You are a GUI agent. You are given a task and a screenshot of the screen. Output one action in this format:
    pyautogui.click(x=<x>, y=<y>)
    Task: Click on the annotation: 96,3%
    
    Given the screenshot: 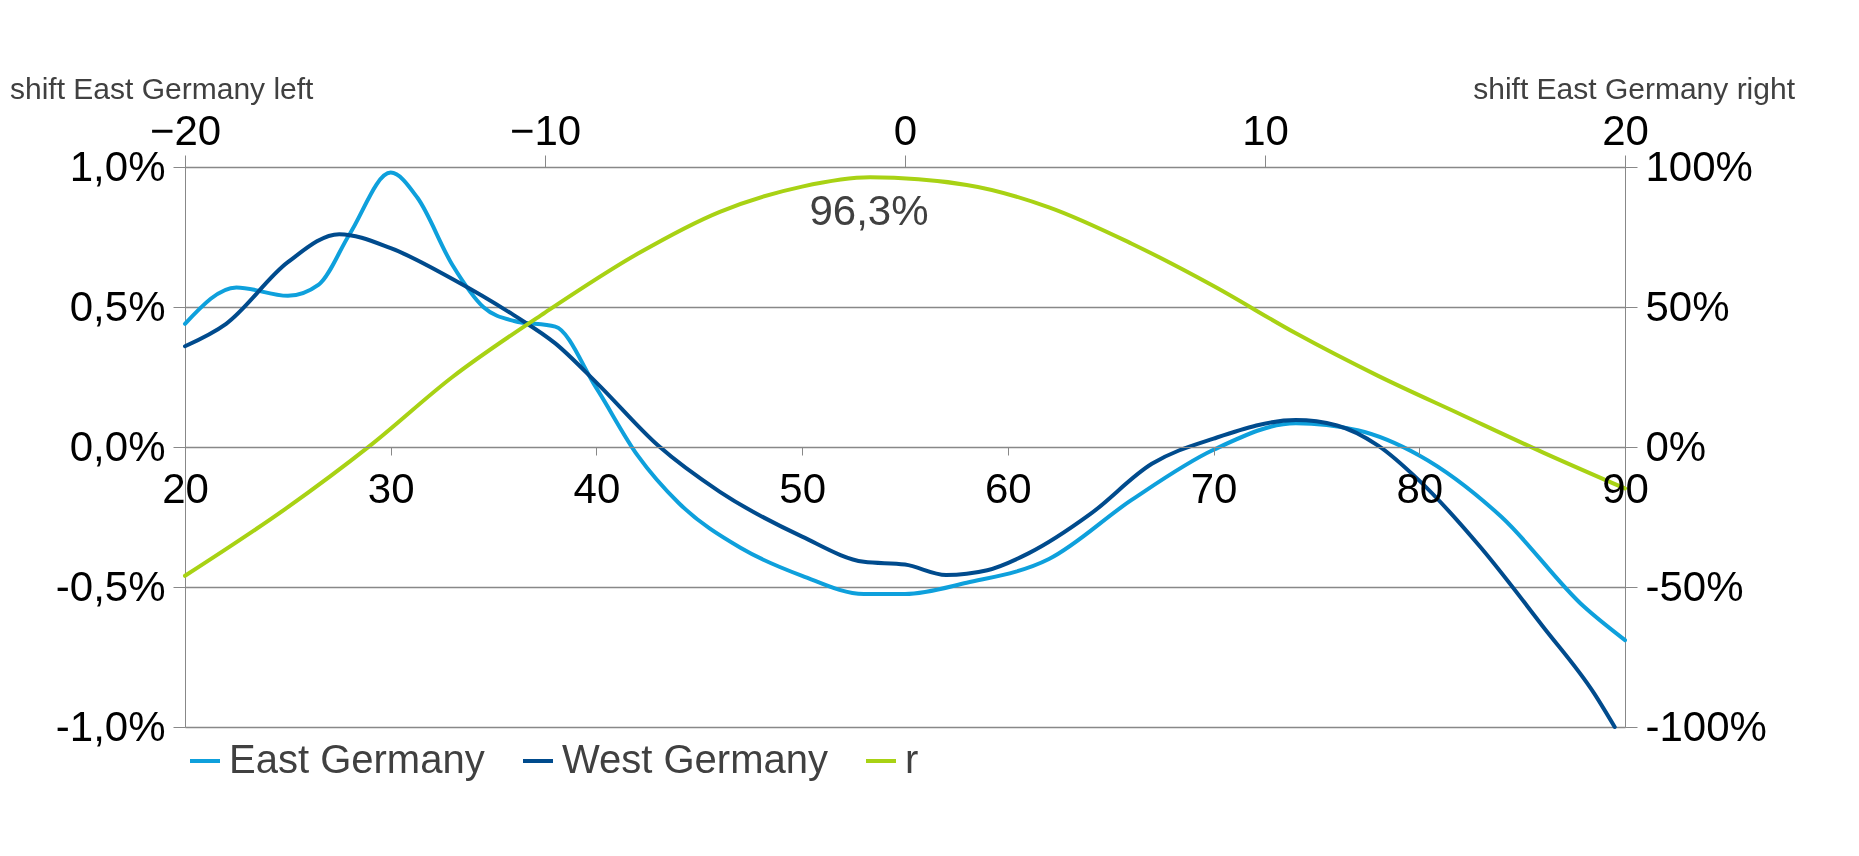 What is the action you would take?
    pyautogui.click(x=869, y=211)
    